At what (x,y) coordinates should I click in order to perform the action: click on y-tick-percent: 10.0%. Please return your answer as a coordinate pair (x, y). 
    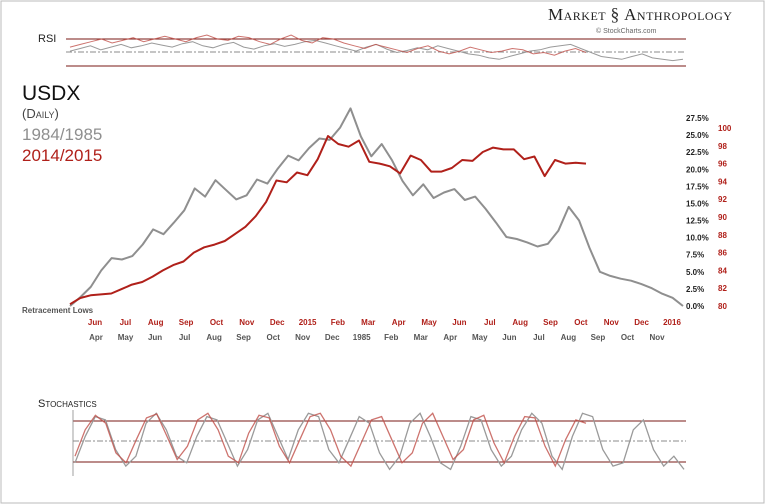
    Looking at the image, I should click on (697, 238).